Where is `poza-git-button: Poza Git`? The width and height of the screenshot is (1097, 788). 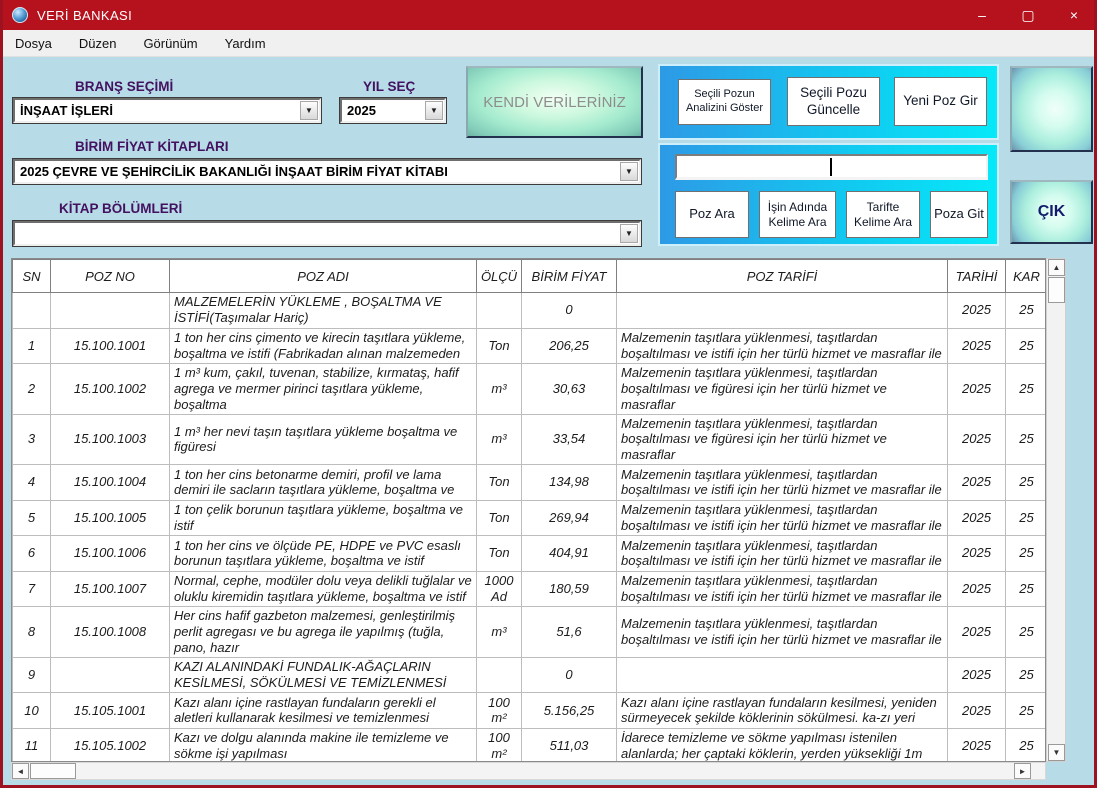
poza-git-button: Poza Git is located at coordinates (959, 214).